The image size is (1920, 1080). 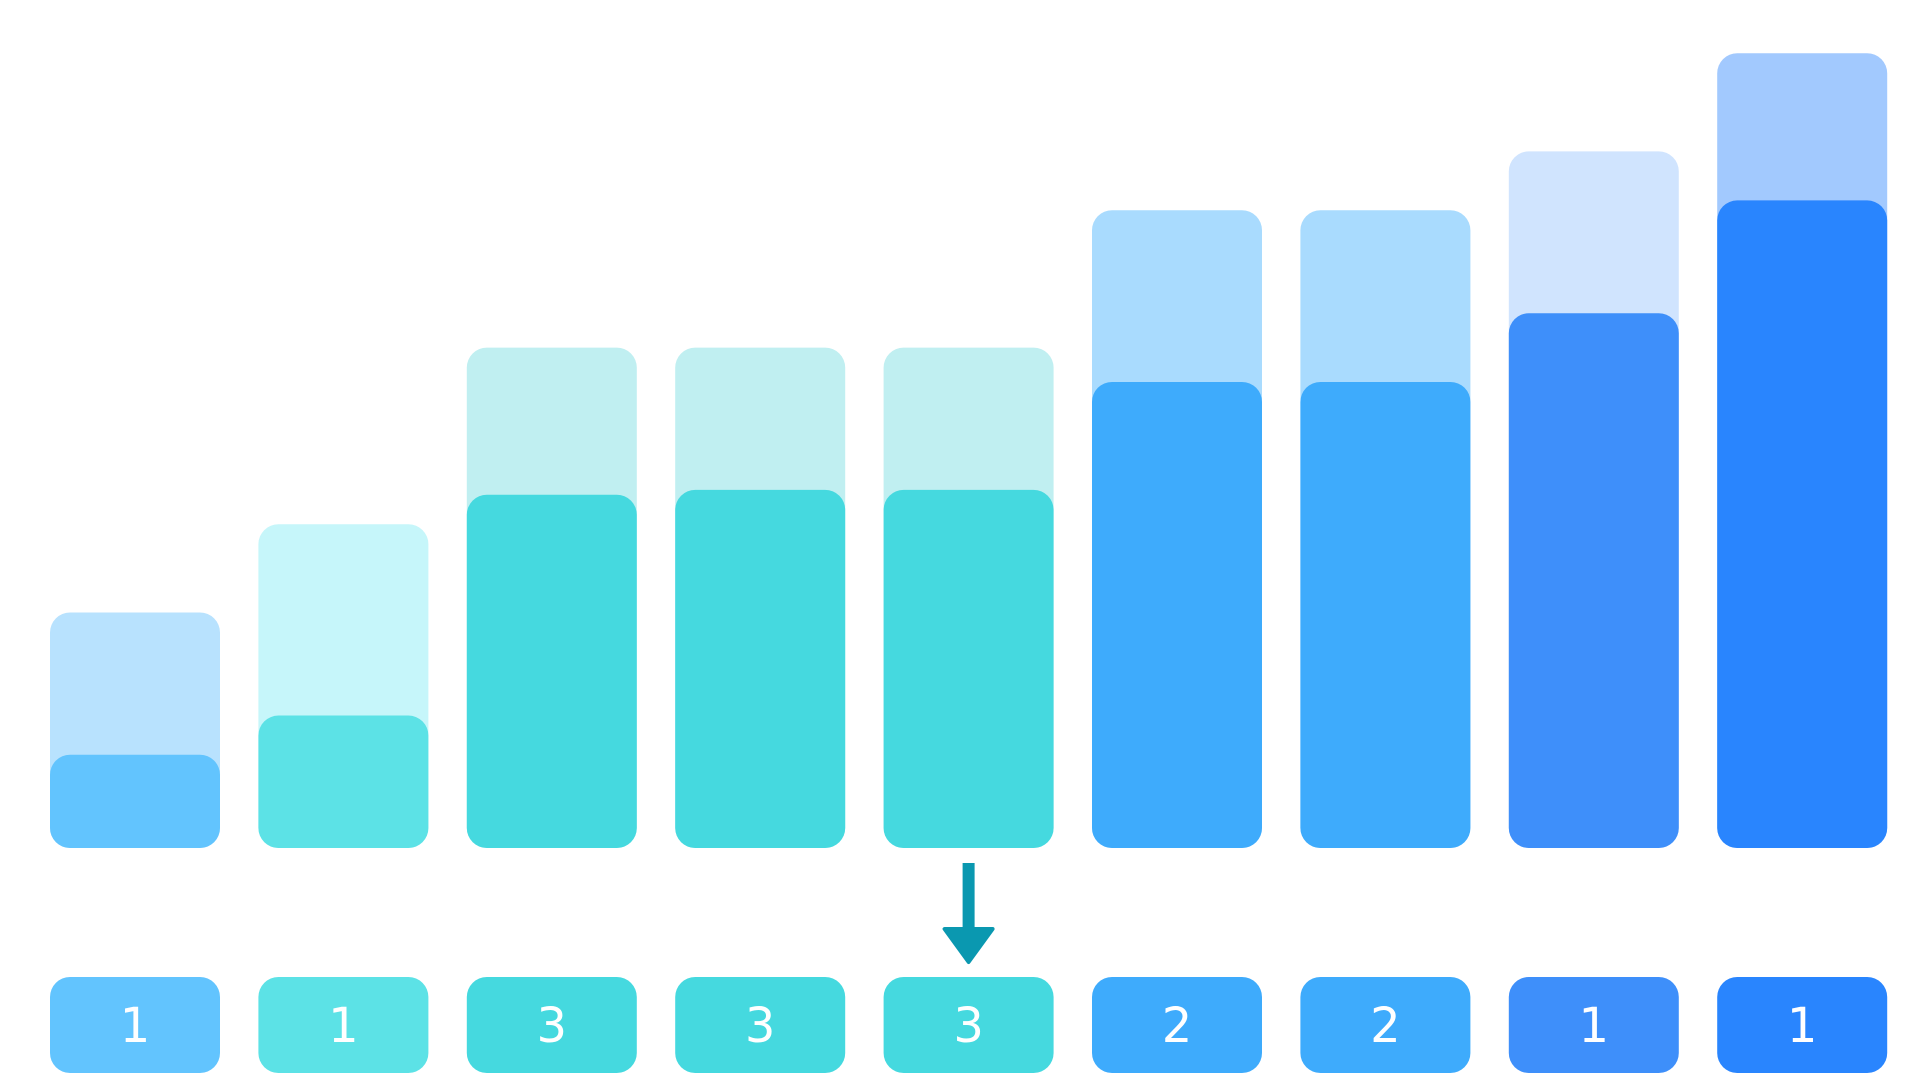 I want to click on category-label-7: 2, so click(x=1385, y=1026).